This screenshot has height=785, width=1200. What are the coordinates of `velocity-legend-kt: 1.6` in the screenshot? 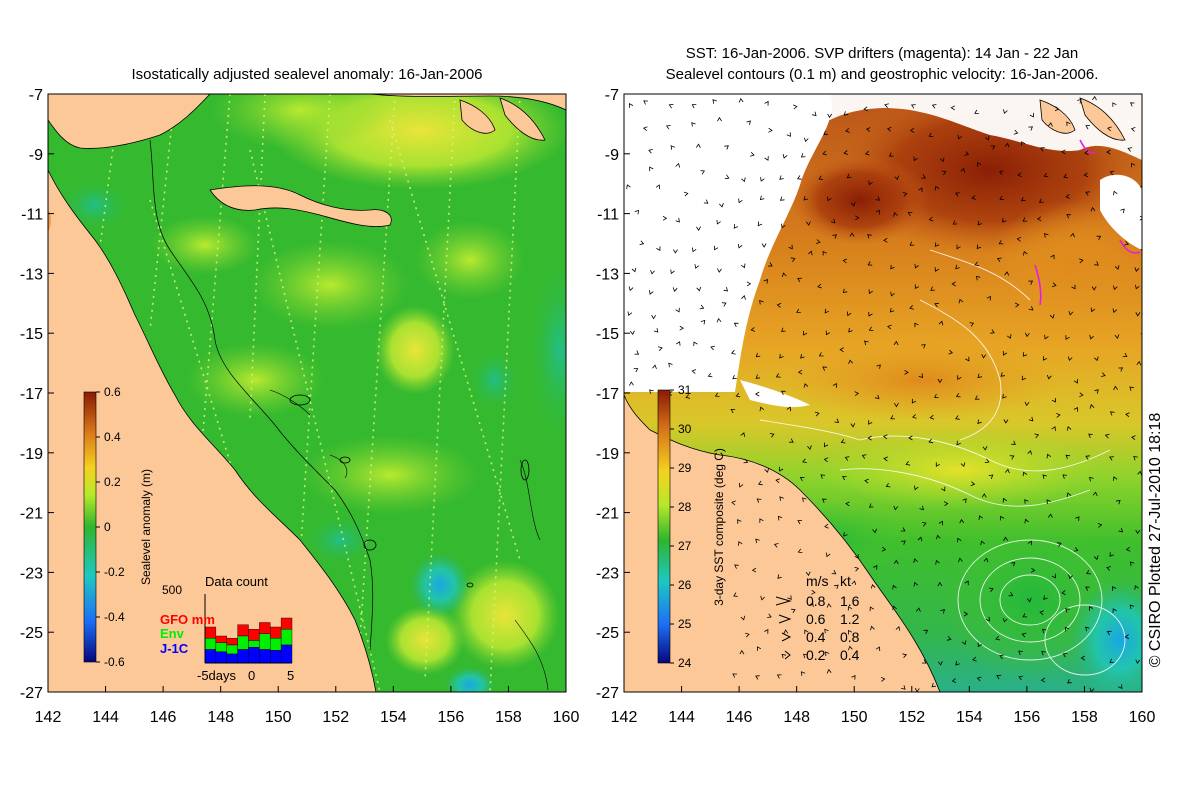 It's located at (850, 601).